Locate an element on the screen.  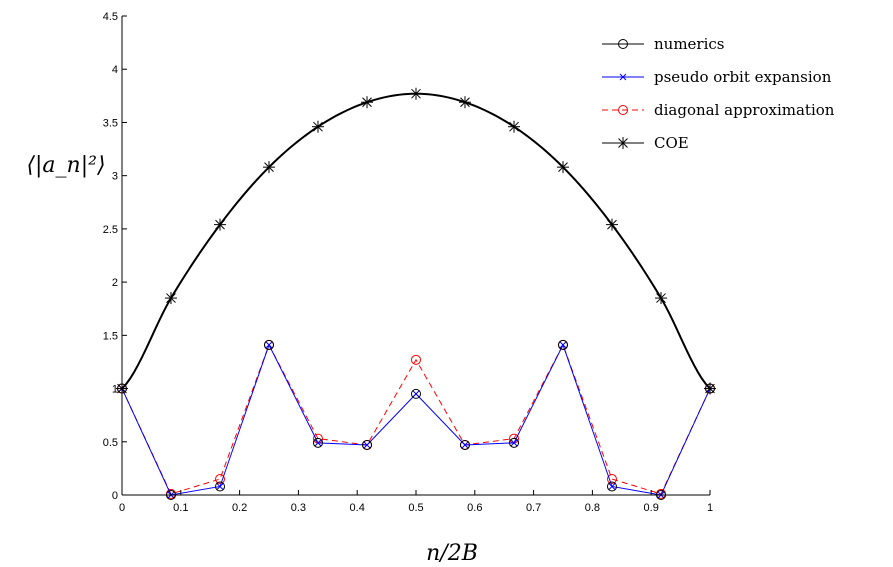
x-tick-label: 0.7 is located at coordinates (533, 508).